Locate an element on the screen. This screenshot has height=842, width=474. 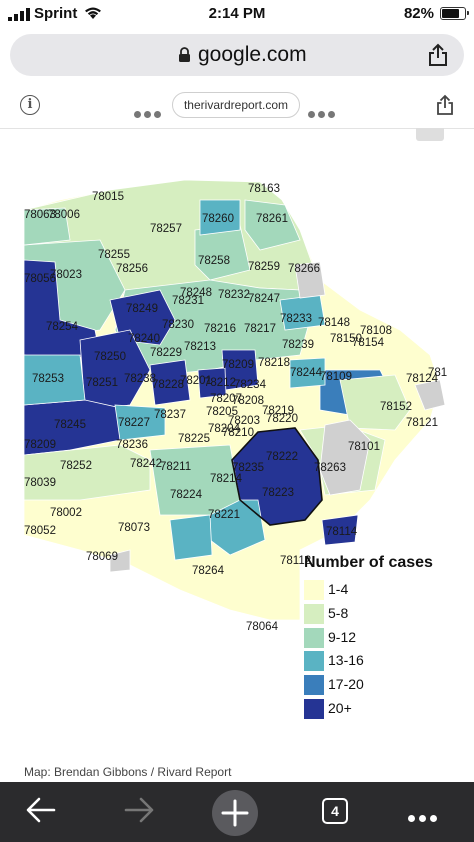
plus-icon is located at coordinates (235, 813).